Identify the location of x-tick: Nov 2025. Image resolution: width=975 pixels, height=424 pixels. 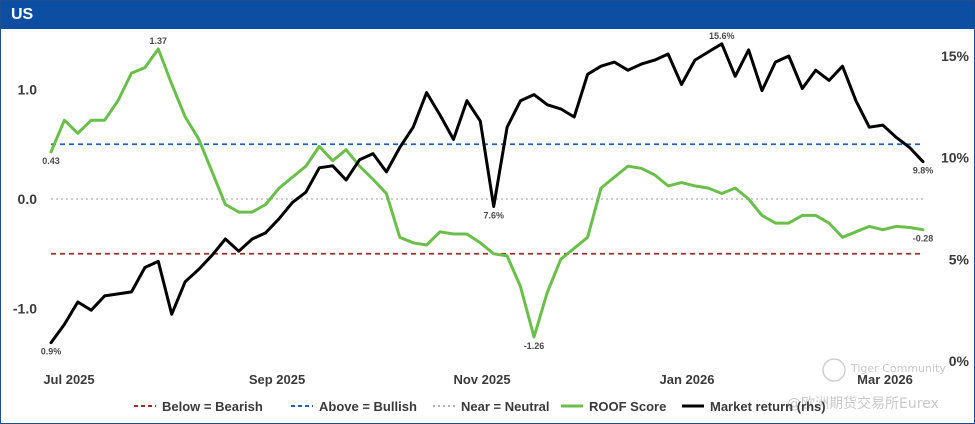
(481, 379).